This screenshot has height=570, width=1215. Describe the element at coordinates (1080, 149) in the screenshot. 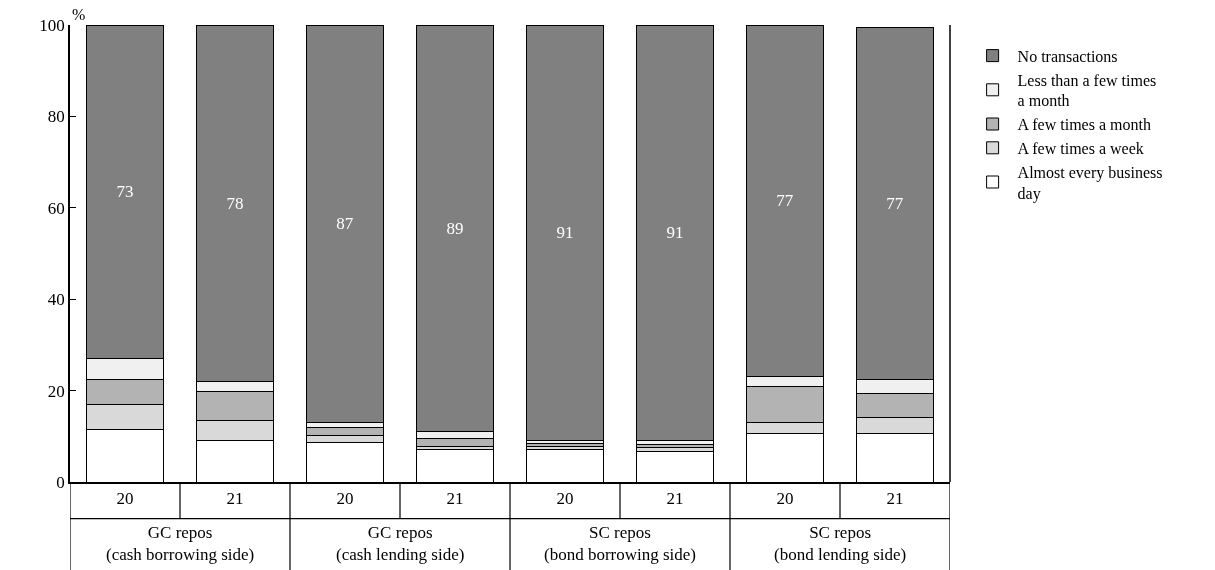

I see `legend-label: A few times a week` at that location.